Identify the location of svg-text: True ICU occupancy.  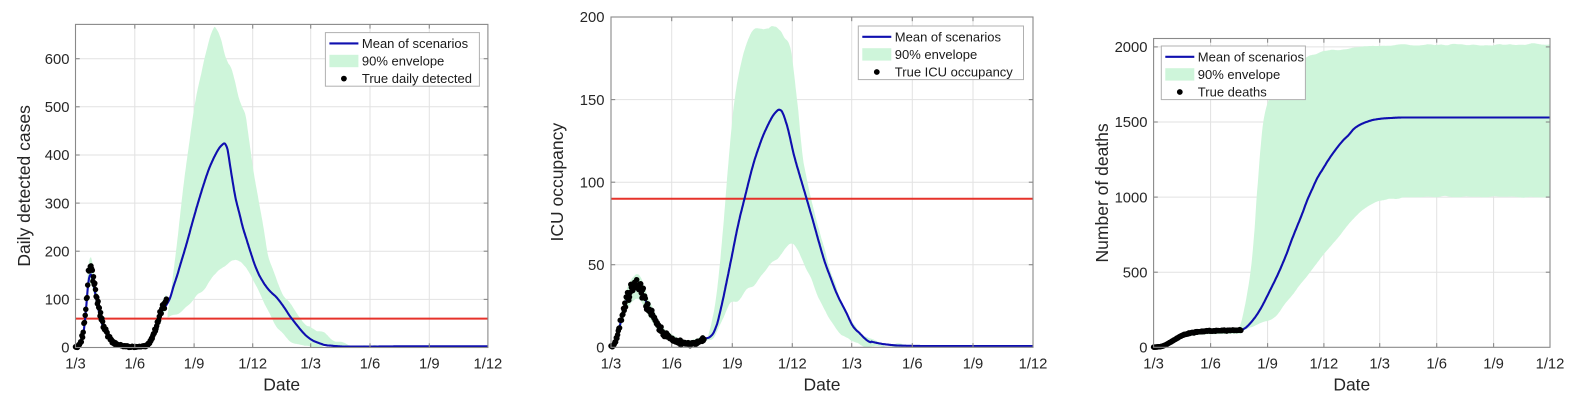
(954, 72).